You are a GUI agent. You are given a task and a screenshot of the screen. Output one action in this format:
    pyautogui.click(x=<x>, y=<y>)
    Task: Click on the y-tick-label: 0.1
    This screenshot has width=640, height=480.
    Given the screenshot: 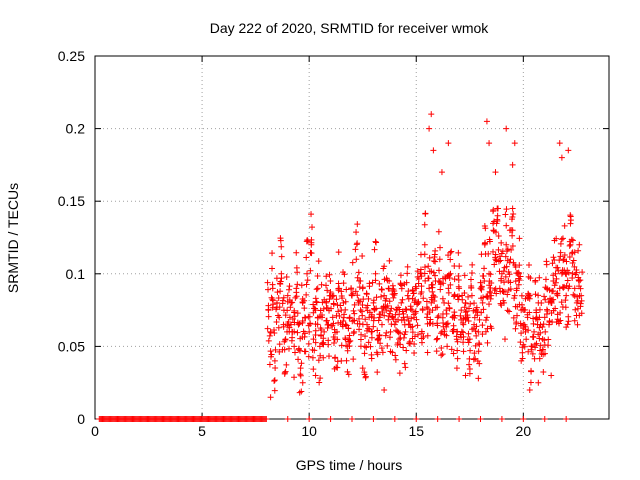 What is the action you would take?
    pyautogui.click(x=76, y=274)
    